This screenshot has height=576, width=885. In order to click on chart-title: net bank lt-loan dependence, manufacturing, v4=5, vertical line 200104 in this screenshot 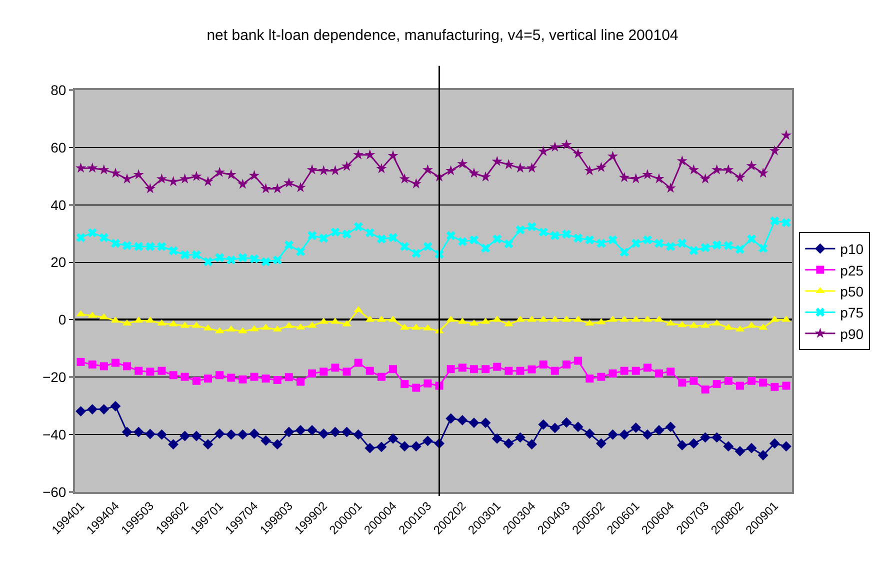, I will do `click(442, 35)`.